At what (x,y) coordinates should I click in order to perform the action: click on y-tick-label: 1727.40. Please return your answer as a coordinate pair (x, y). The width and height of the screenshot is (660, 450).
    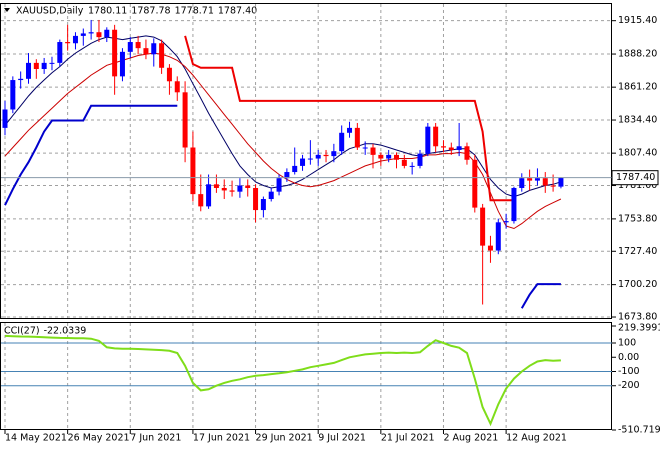
    Looking at the image, I should click on (637, 251).